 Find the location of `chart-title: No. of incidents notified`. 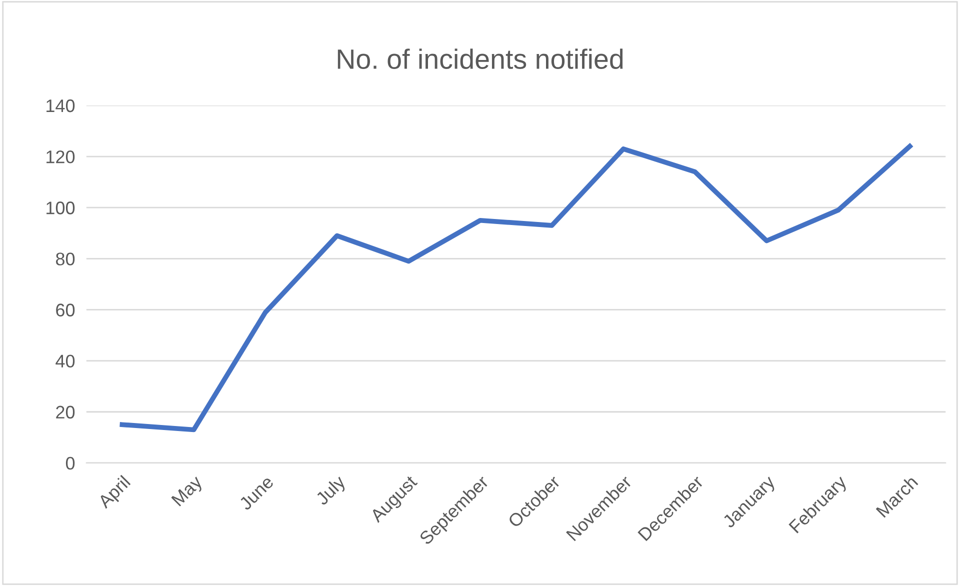

chart-title: No. of incidents notified is located at coordinates (480, 58).